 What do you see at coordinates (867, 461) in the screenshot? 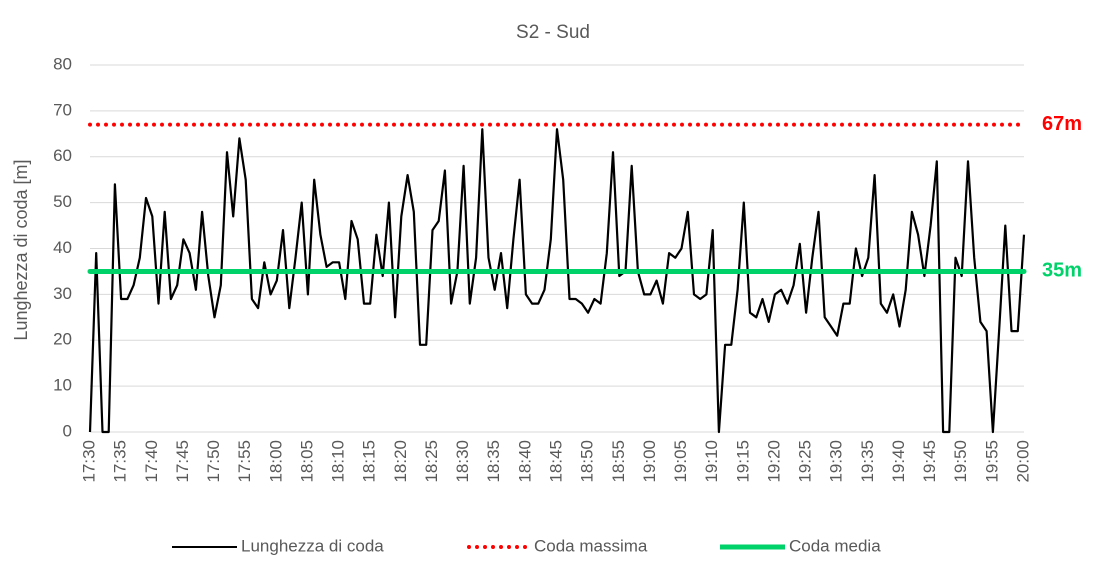
I see `x-tick-label: 19:35` at bounding box center [867, 461].